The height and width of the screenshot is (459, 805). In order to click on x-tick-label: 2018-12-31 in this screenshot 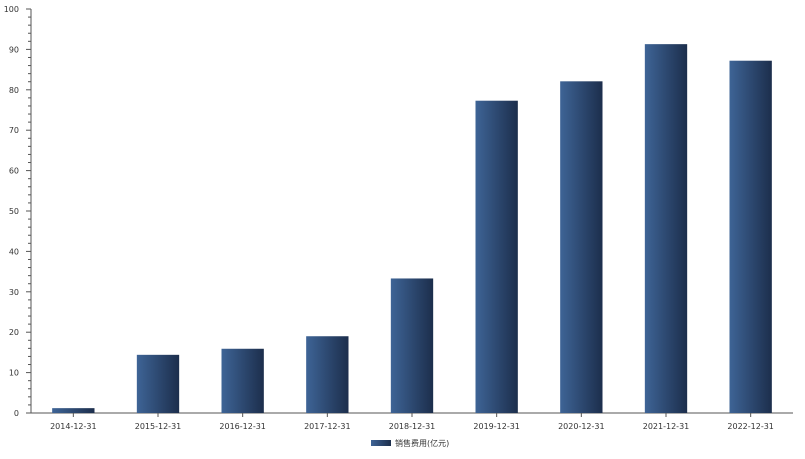, I will do `click(412, 426)`.